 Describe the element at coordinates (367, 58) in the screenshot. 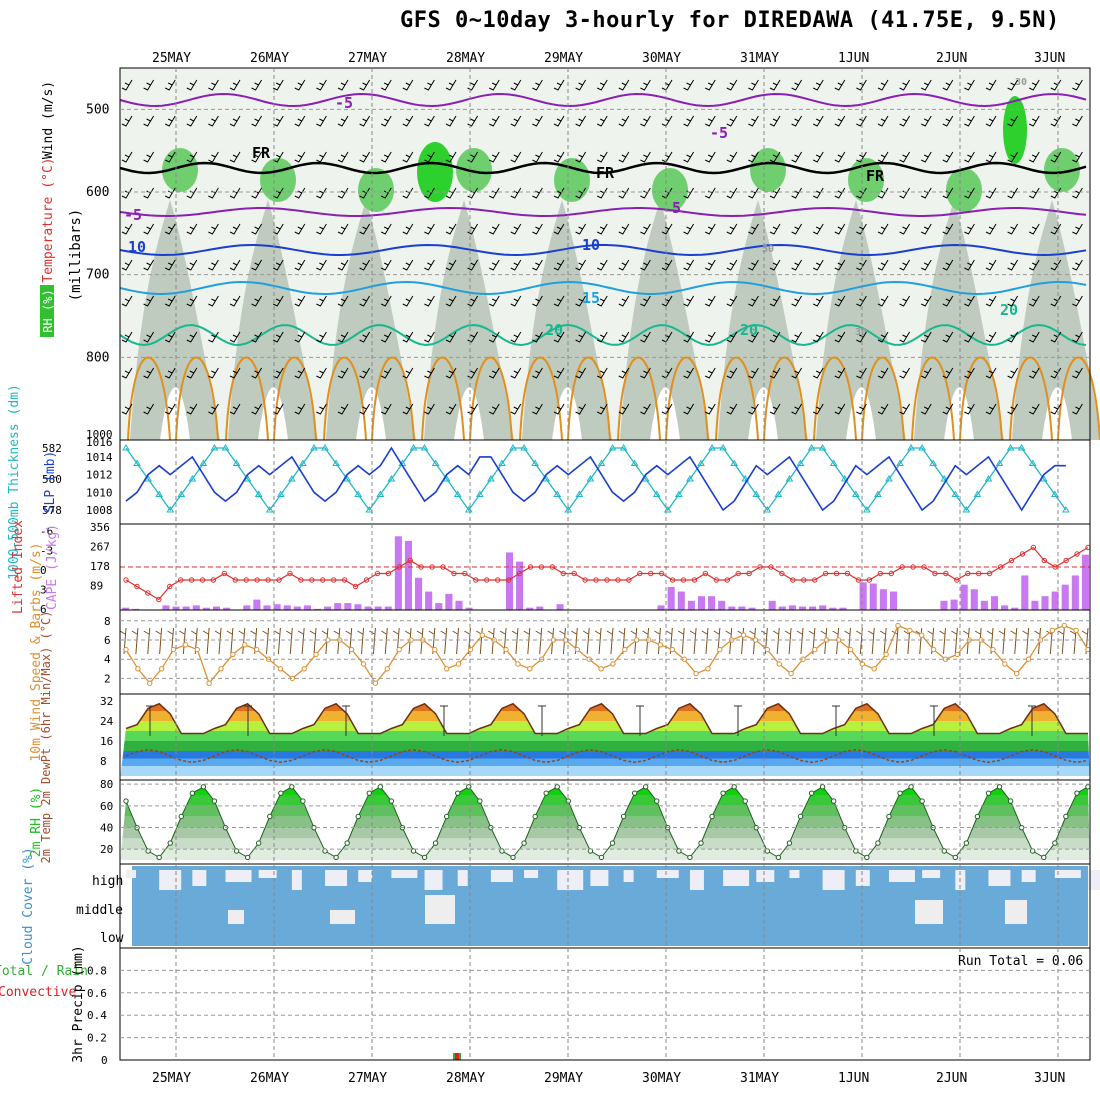

I see `x-tick-top: 27MAY` at that location.